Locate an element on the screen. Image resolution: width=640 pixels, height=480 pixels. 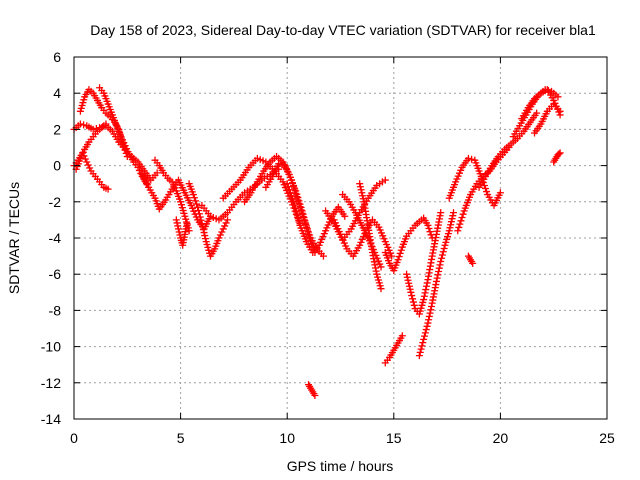
series-arc24 is located at coordinates (474, 181).